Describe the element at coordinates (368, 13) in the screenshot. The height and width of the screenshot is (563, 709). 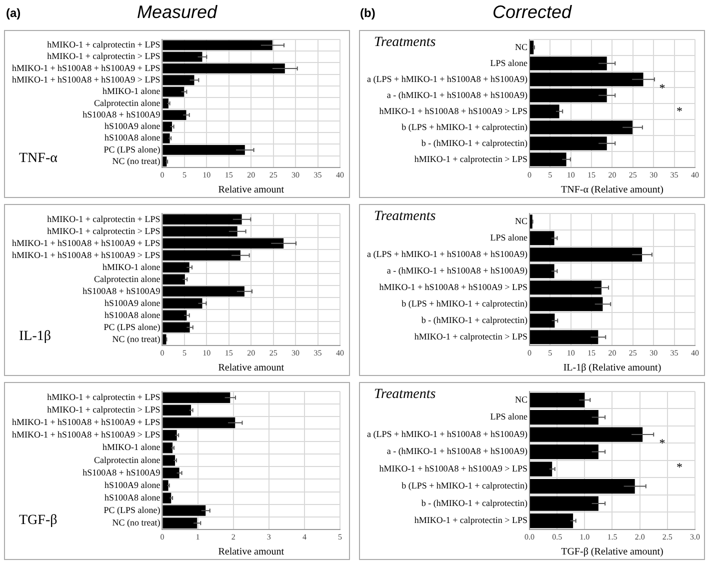
I see `text: (b)` at that location.